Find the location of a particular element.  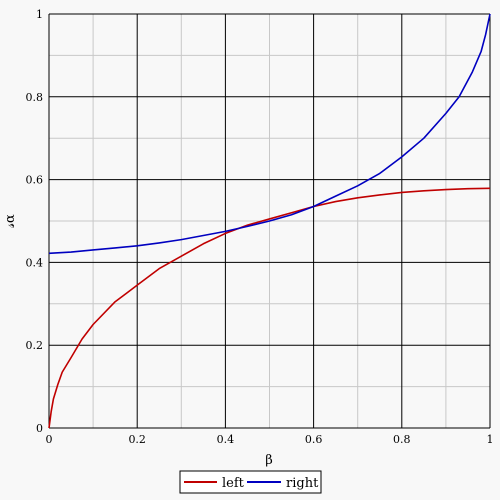

x-tick-label: 0 is located at coordinates (49, 439).